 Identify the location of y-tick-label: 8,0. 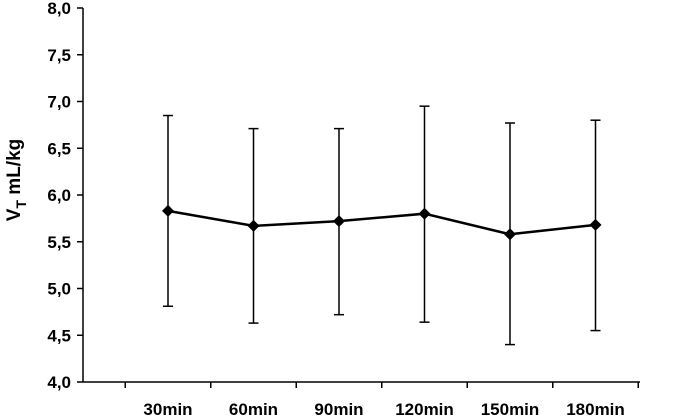
(59, 9).